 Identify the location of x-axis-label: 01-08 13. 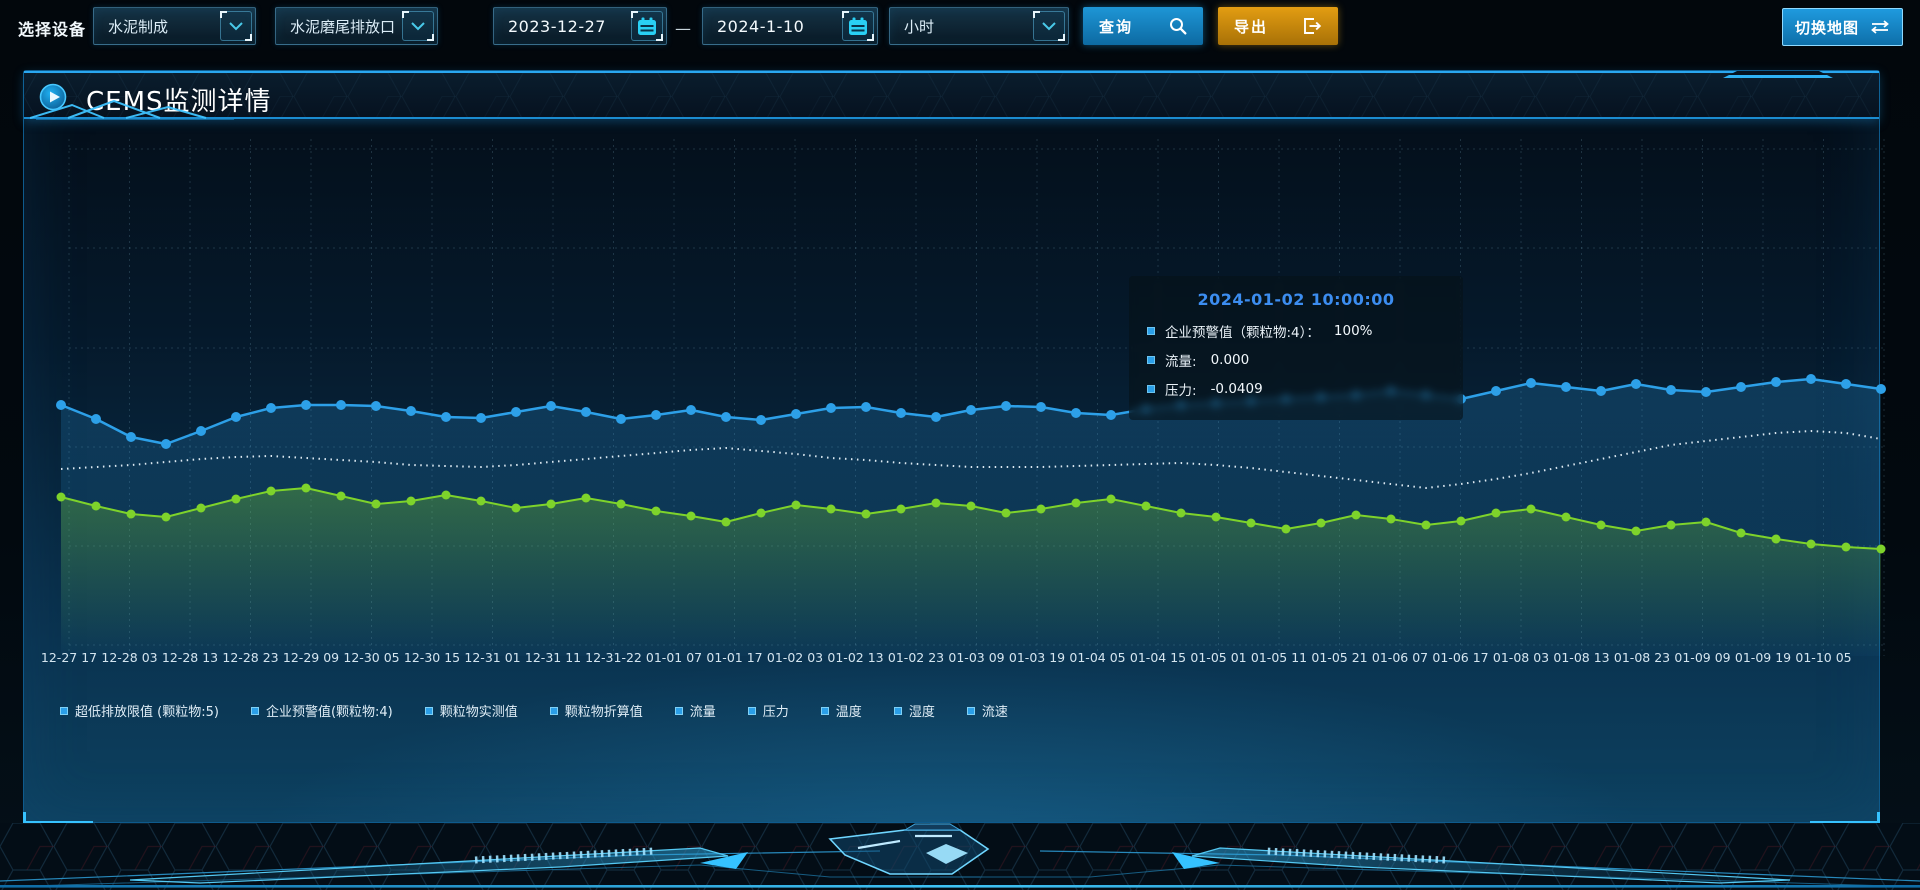
(1581, 657).